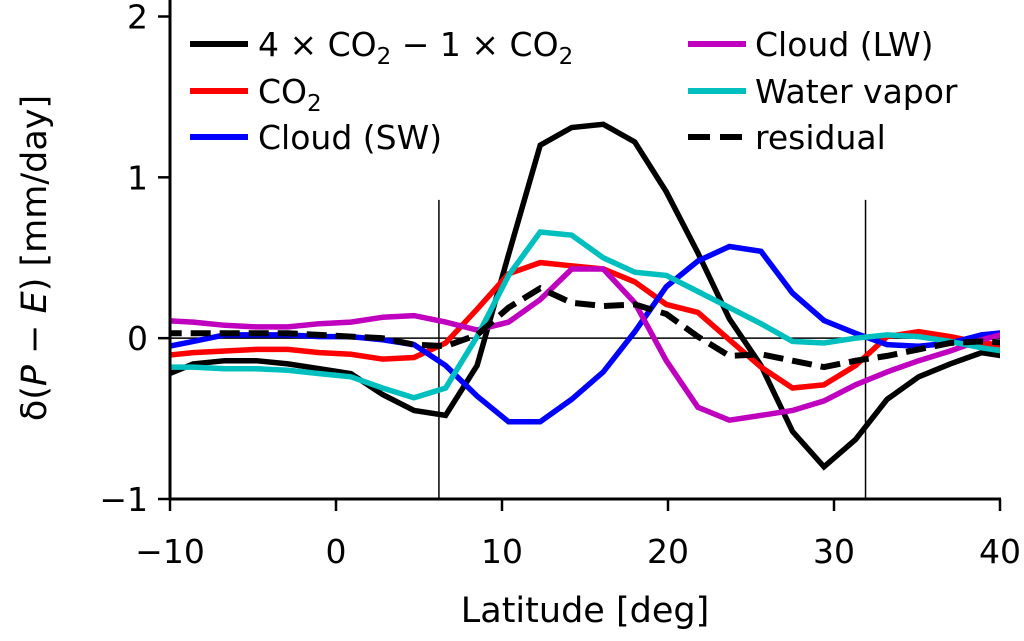 The height and width of the screenshot is (641, 1024). Describe the element at coordinates (585, 611) in the screenshot. I see `x-axis-label: Latitude [deg]` at that location.